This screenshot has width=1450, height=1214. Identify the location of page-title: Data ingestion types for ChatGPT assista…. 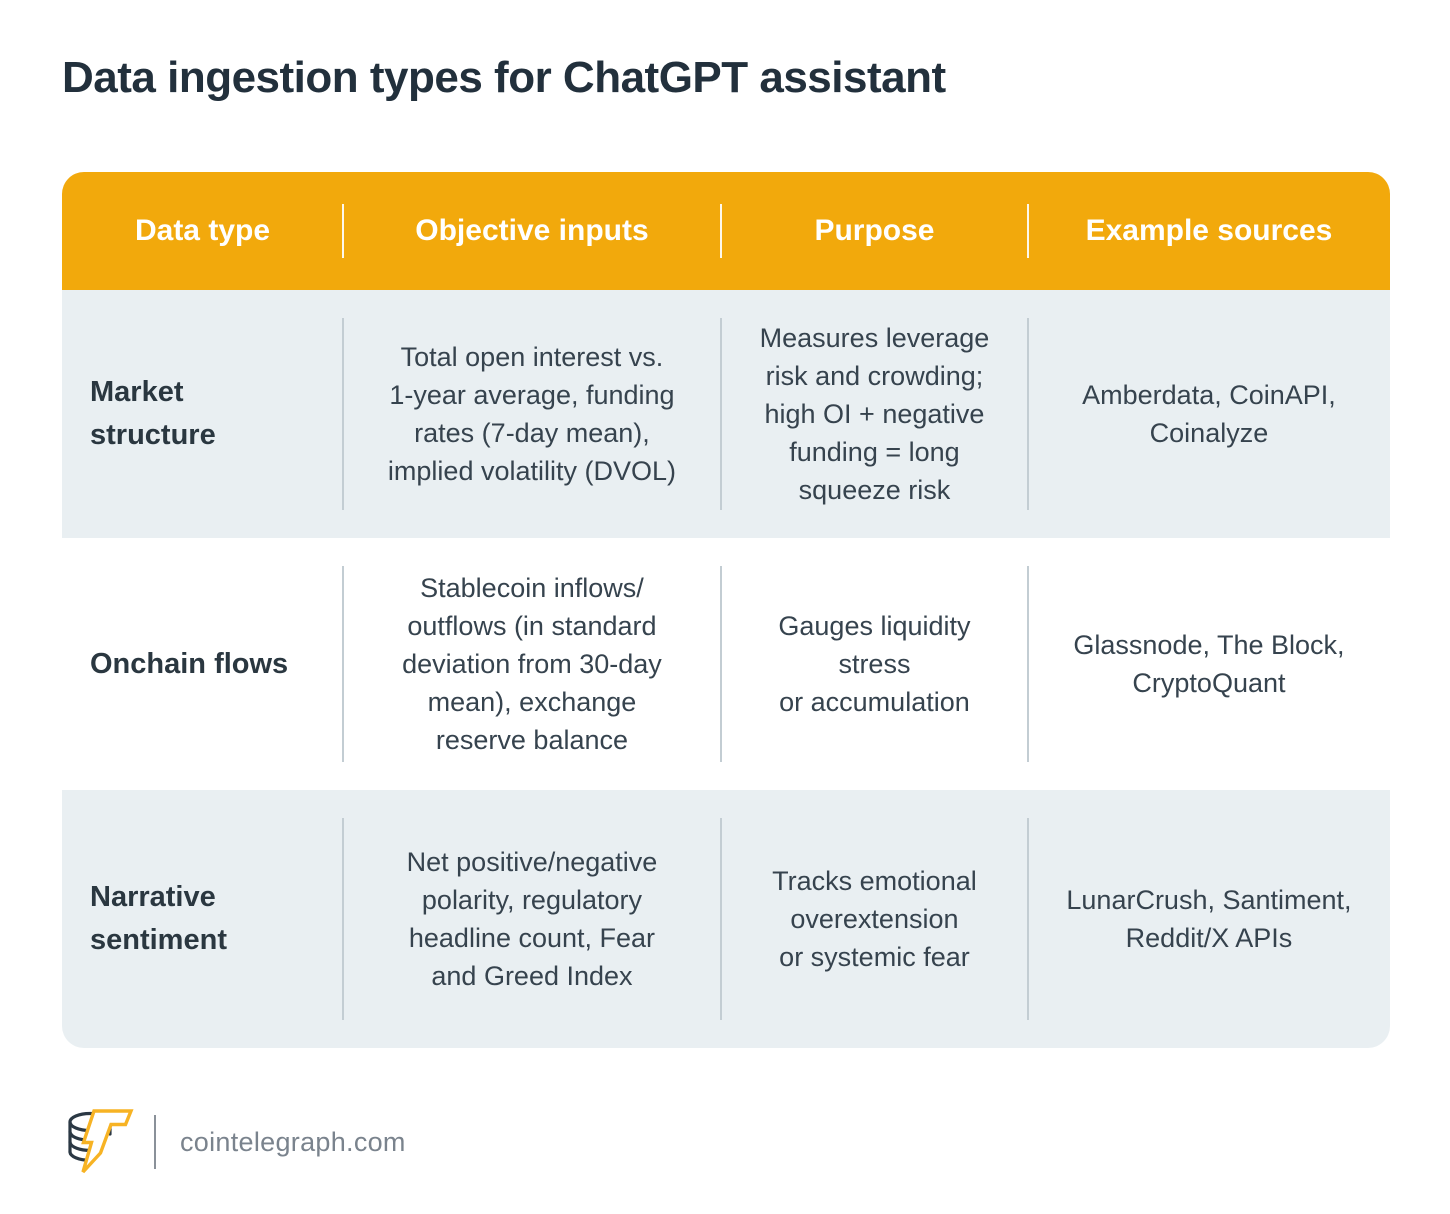
(504, 77).